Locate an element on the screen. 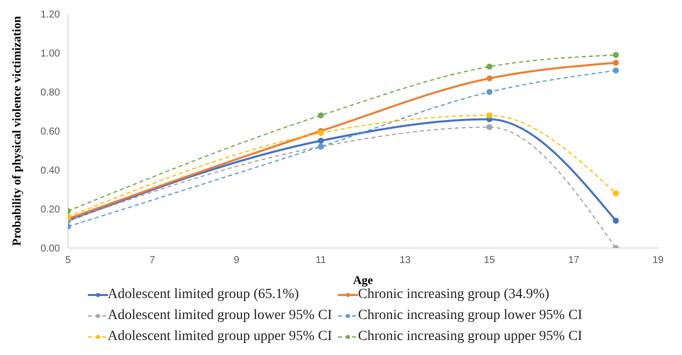 The width and height of the screenshot is (682, 355). legend-label: Chronic increasing group lower 95% CI is located at coordinates (470, 316).